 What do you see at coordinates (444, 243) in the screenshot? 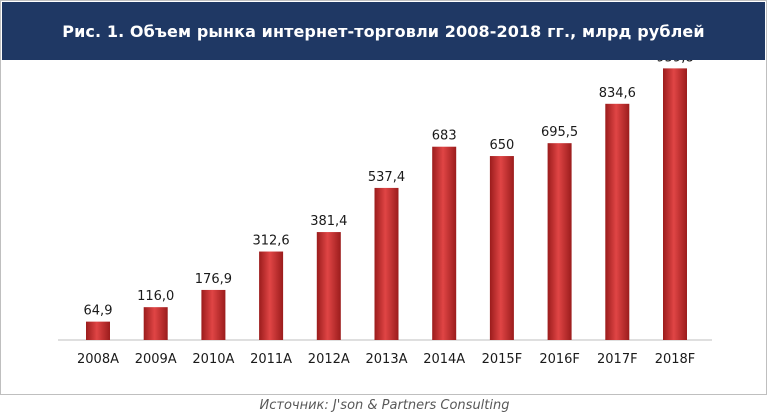
I see `bar-2014A` at bounding box center [444, 243].